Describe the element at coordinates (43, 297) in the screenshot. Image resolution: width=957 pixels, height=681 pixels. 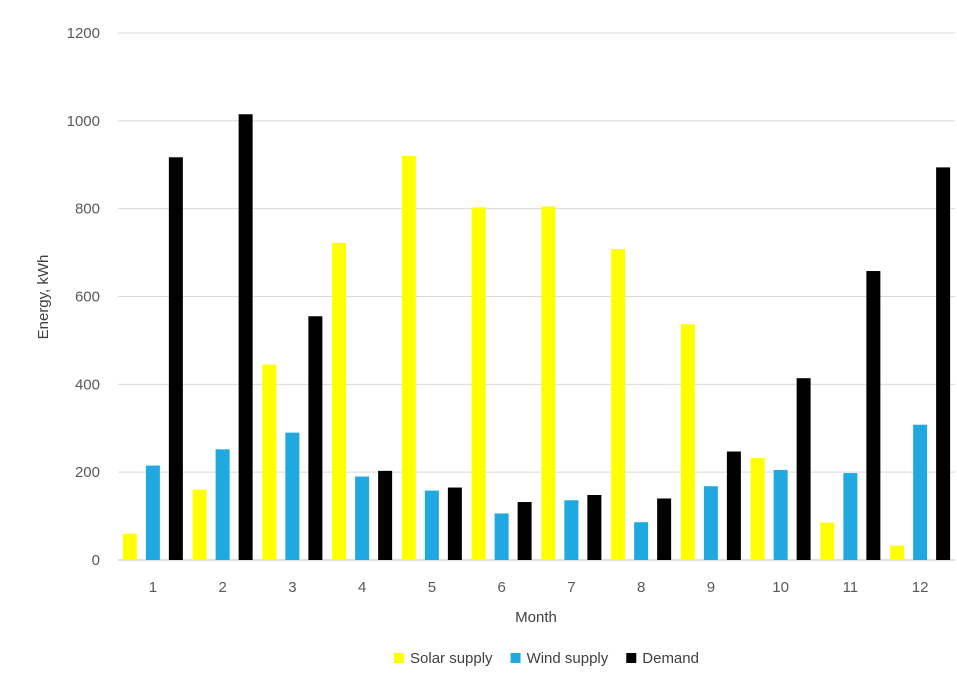
I see `y-axis-title: Energy, kWh` at that location.